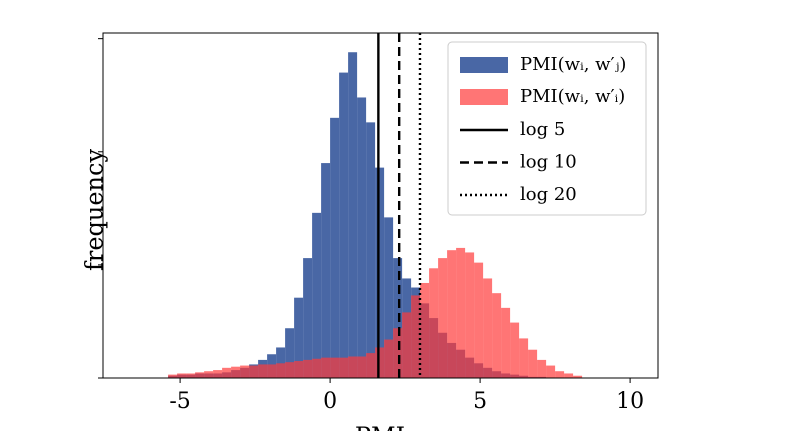 The image size is (790, 431). What do you see at coordinates (480, 401) in the screenshot?
I see `x-tick-label: 5` at bounding box center [480, 401].